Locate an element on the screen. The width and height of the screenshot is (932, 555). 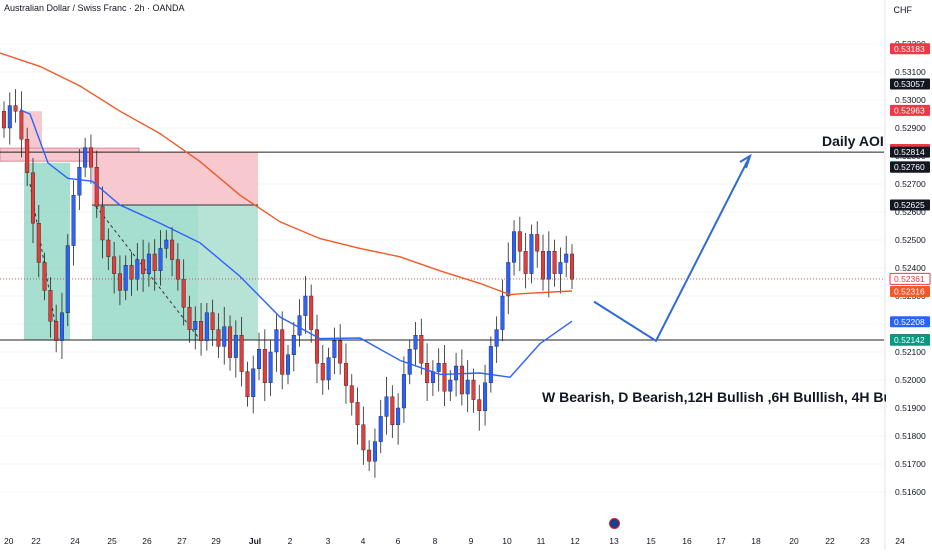
y-tick-label: 0.52000 is located at coordinates (910, 380).